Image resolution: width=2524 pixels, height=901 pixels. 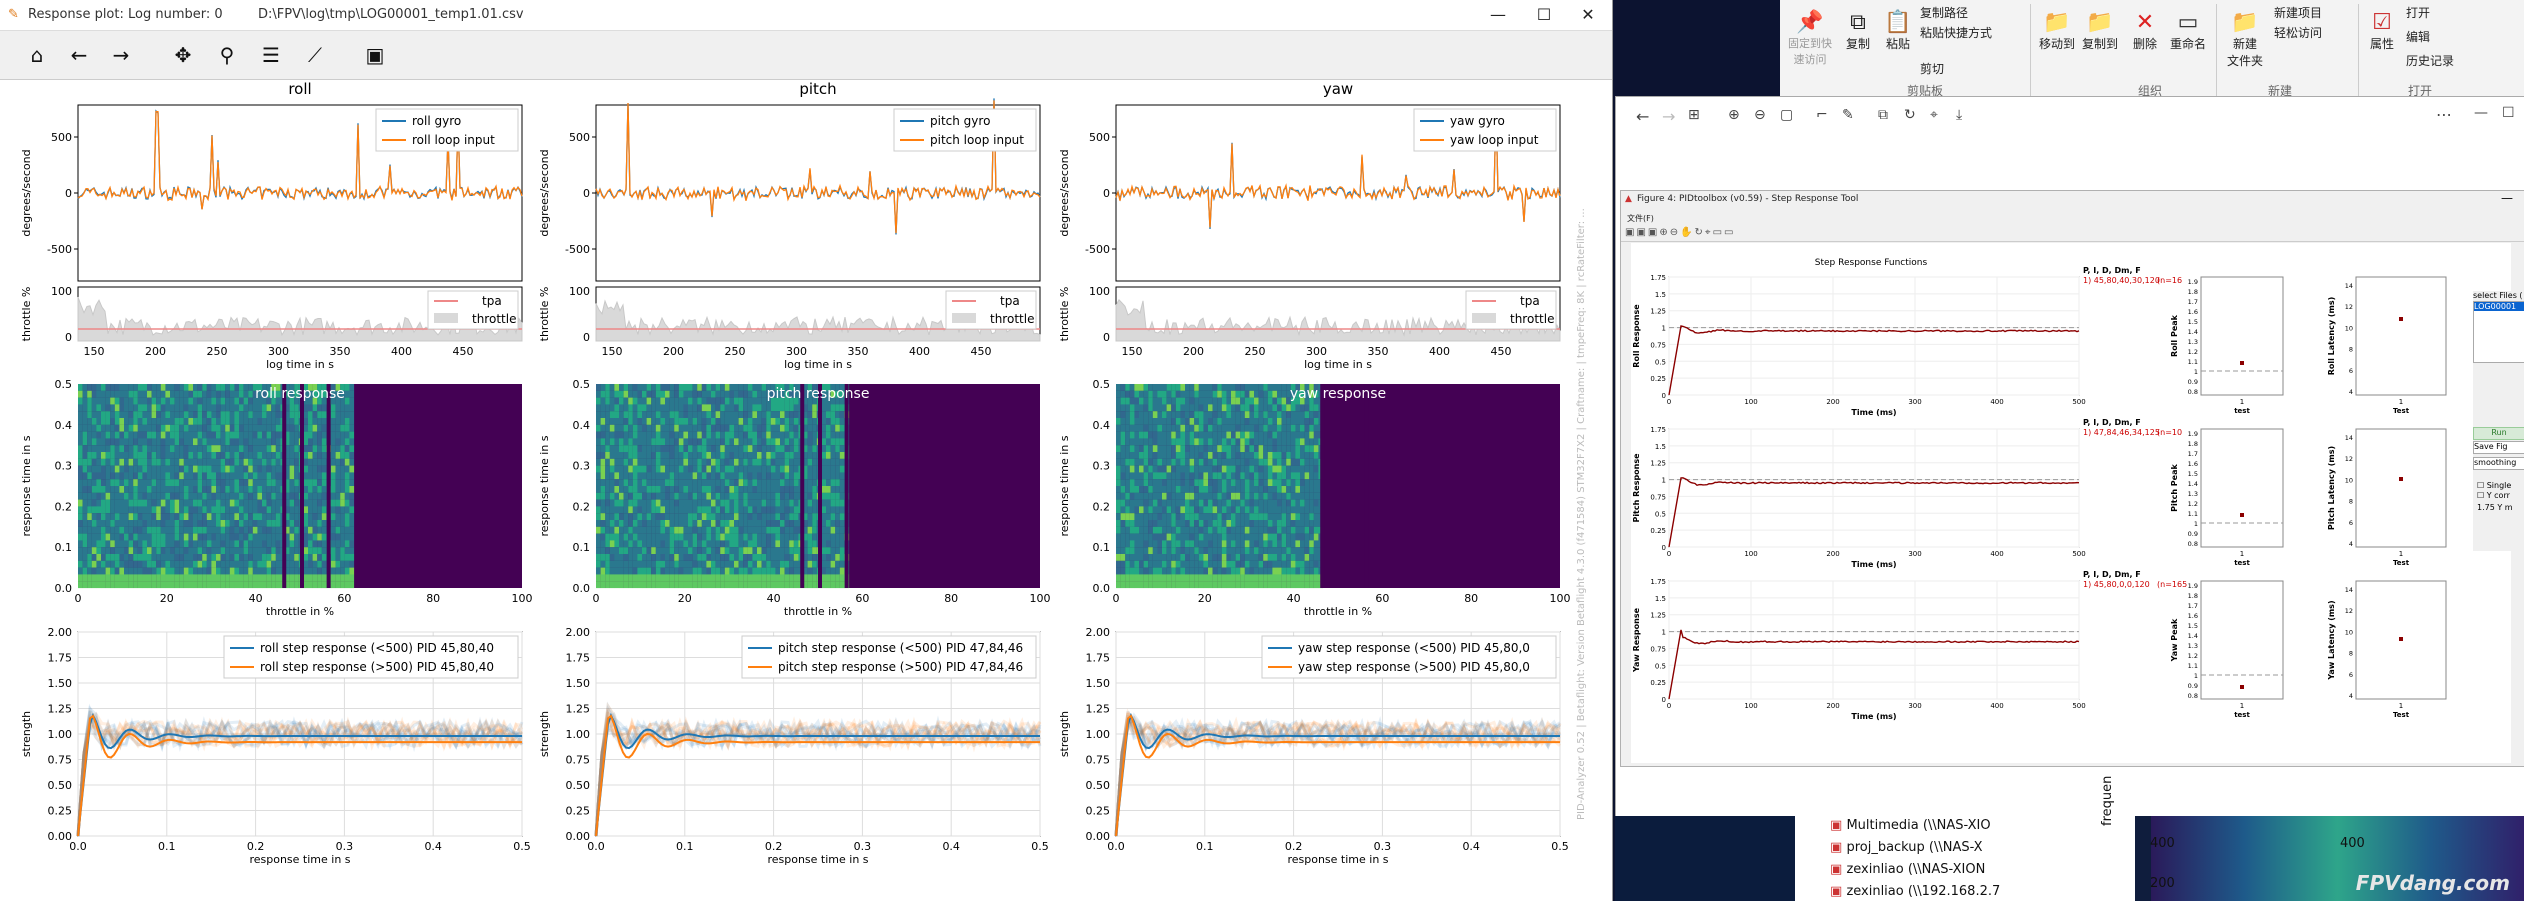 What do you see at coordinates (121, 55) in the screenshot?
I see `forward-icon: →` at bounding box center [121, 55].